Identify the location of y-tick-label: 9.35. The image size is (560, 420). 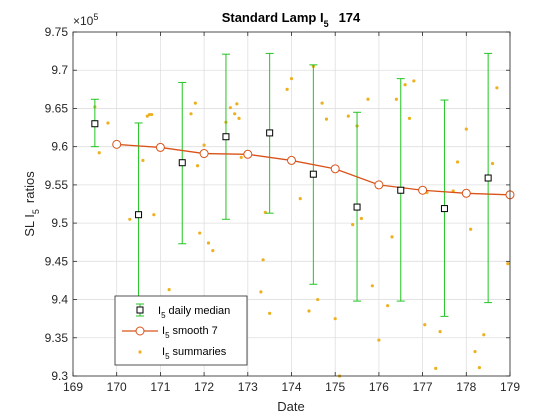
(57, 338).